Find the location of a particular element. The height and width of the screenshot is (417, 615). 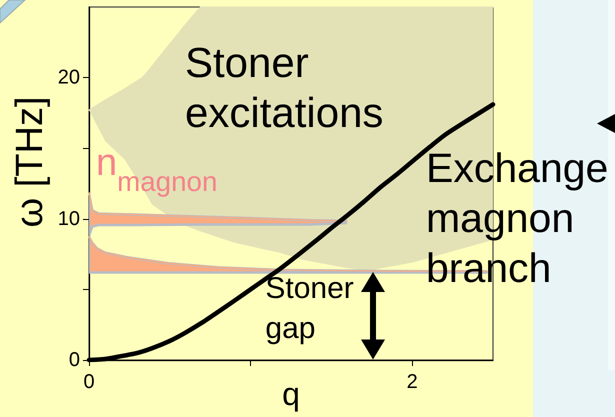

x-tick-label: 2 is located at coordinates (412, 382).